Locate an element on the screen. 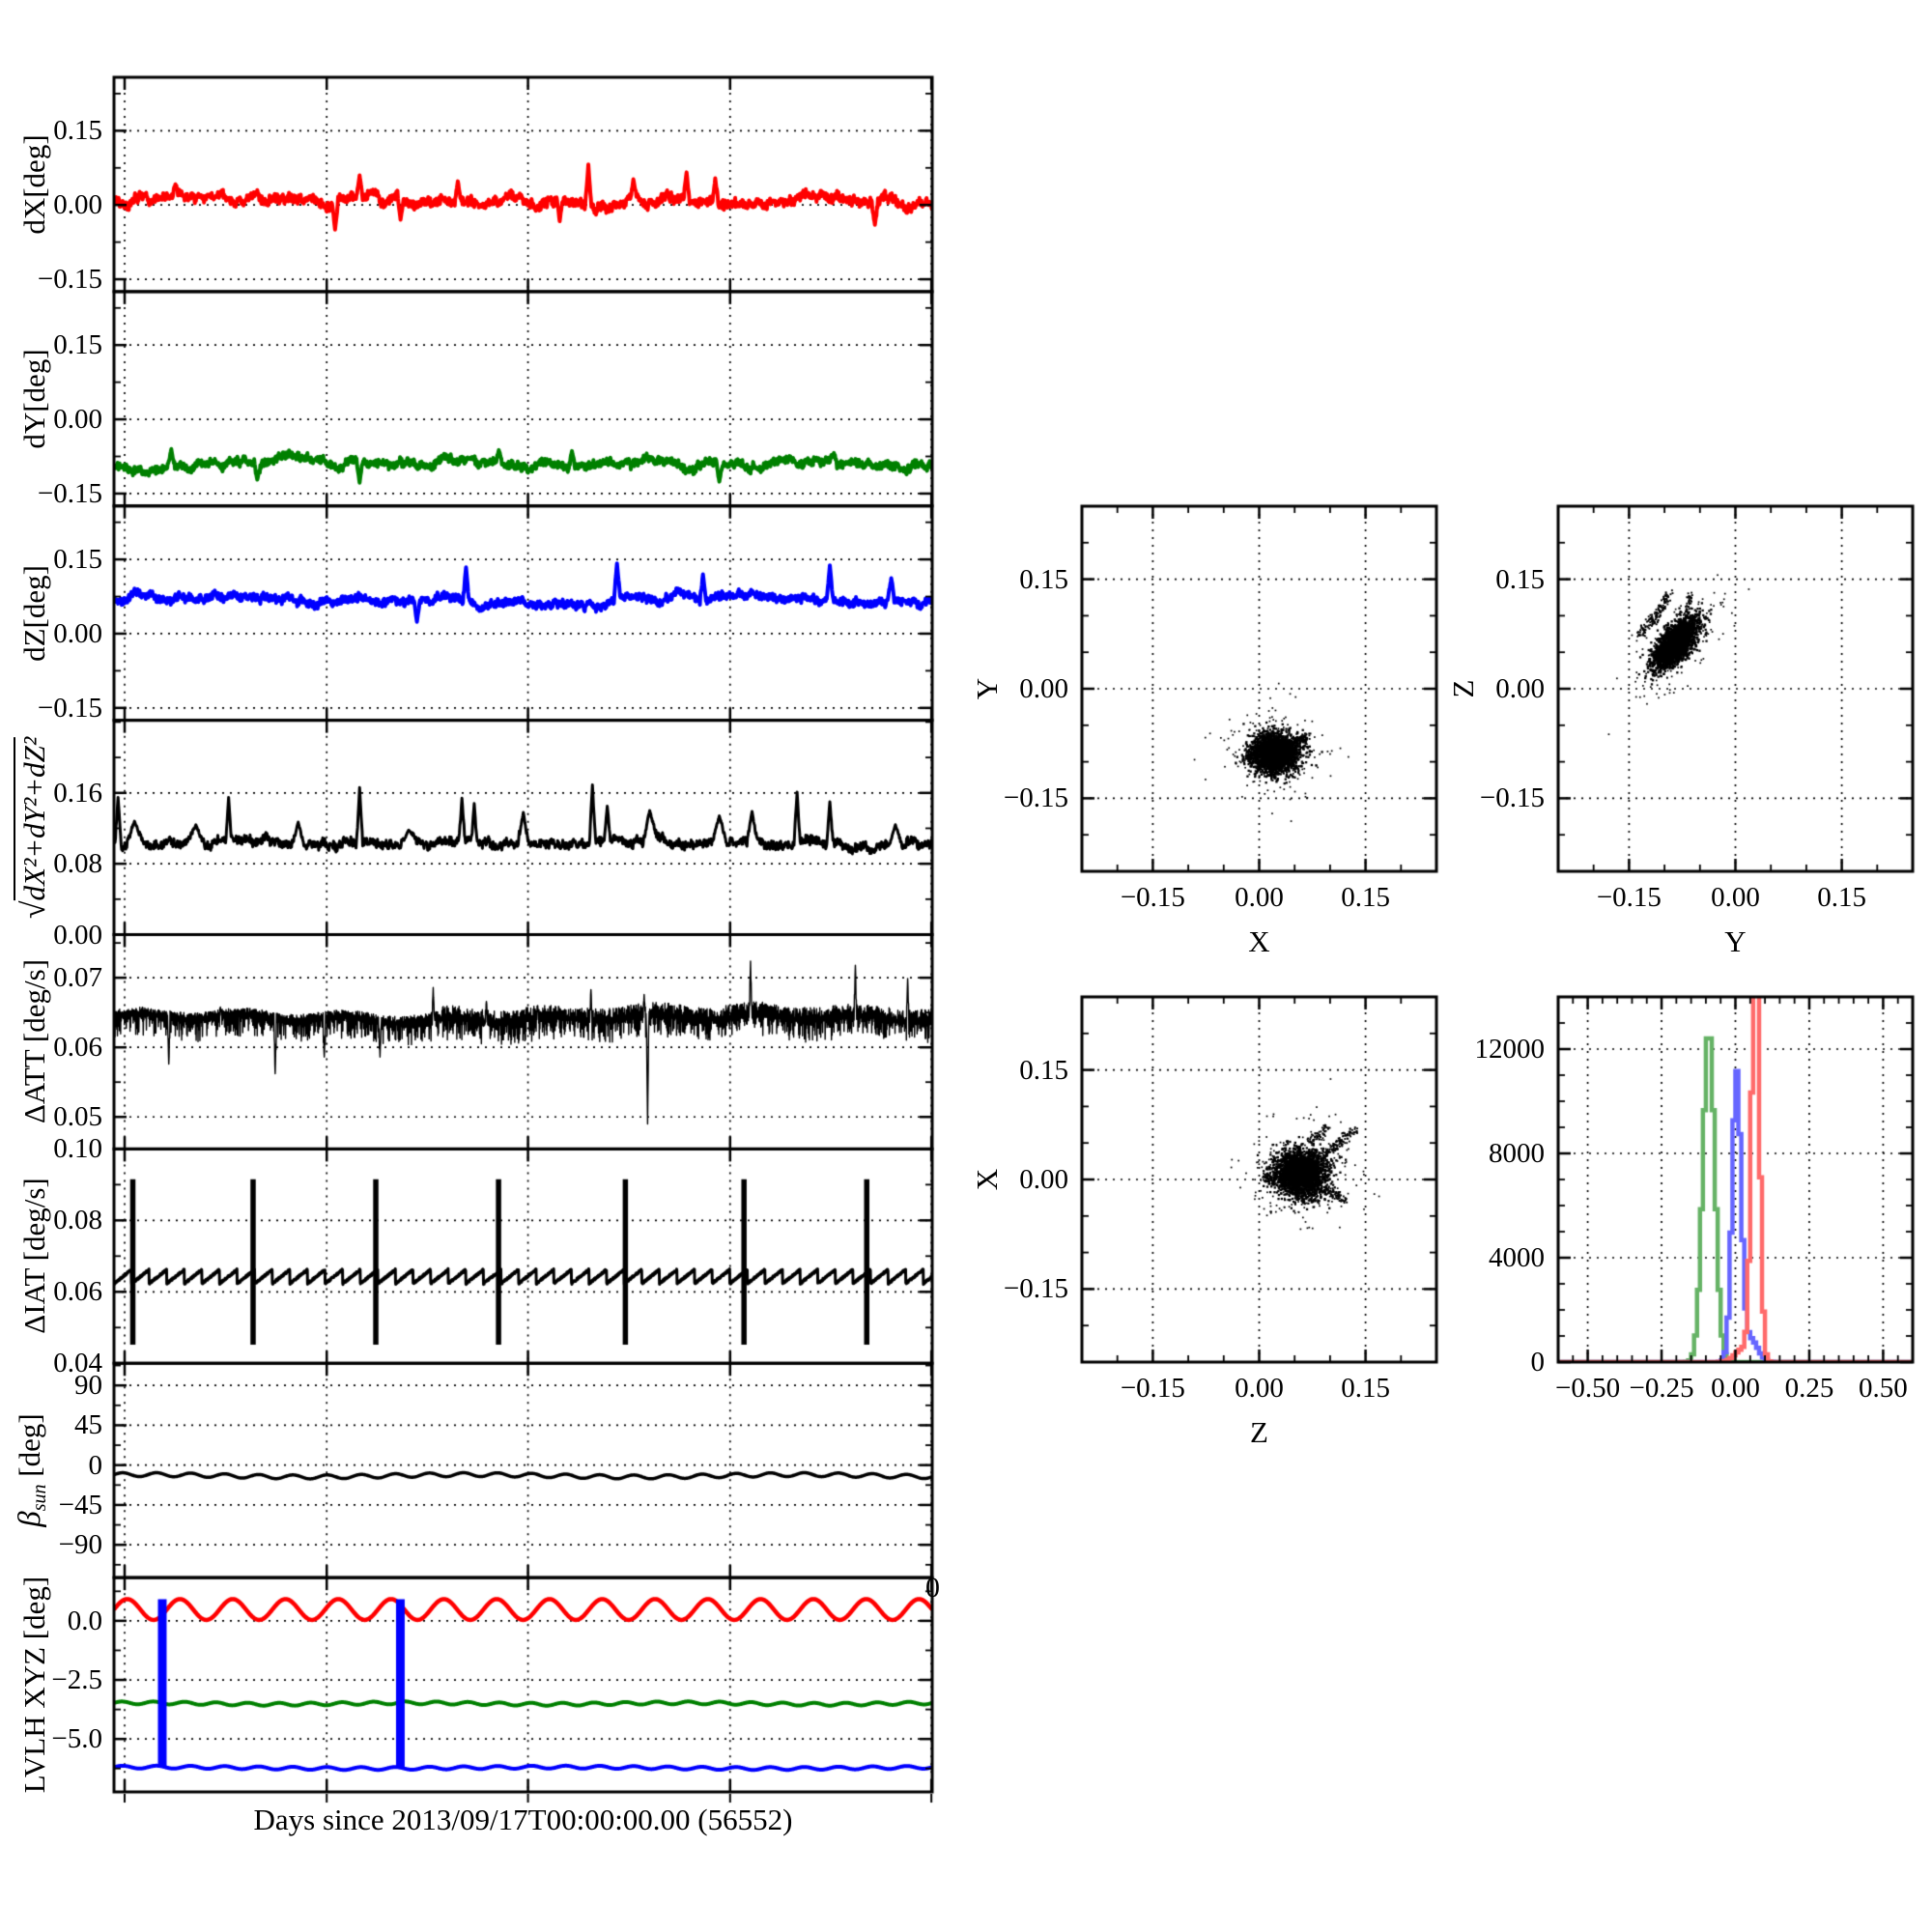  y-tick-label-dz: −0.15 is located at coordinates (69, 708).